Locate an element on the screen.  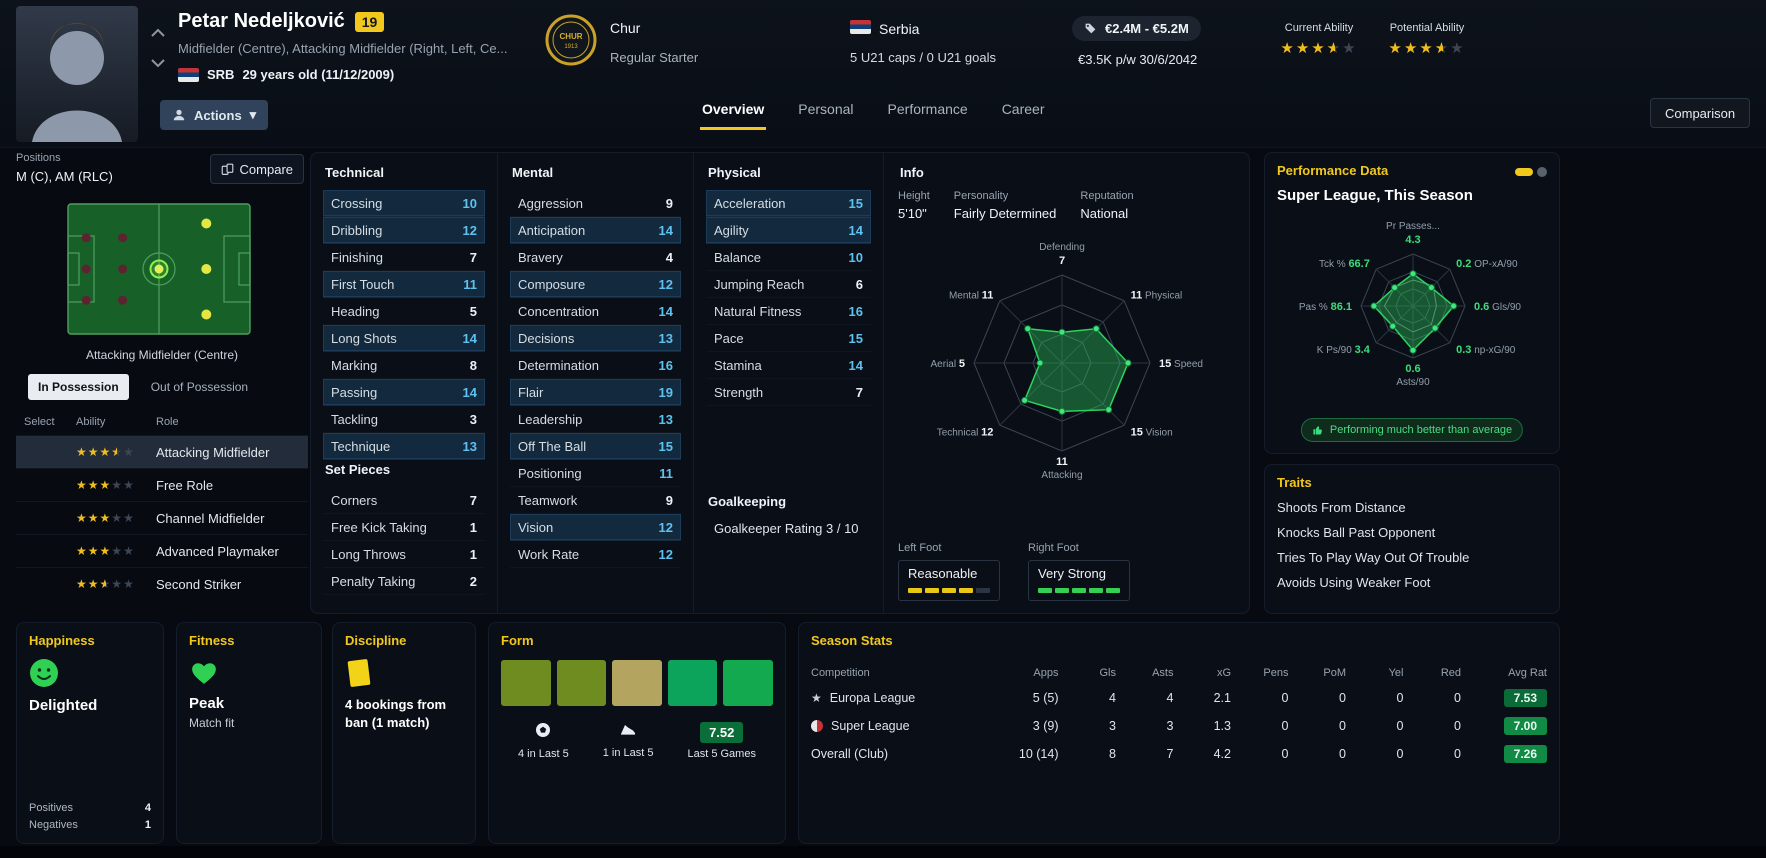
tab-overview: Overview is located at coordinates (733, 110).